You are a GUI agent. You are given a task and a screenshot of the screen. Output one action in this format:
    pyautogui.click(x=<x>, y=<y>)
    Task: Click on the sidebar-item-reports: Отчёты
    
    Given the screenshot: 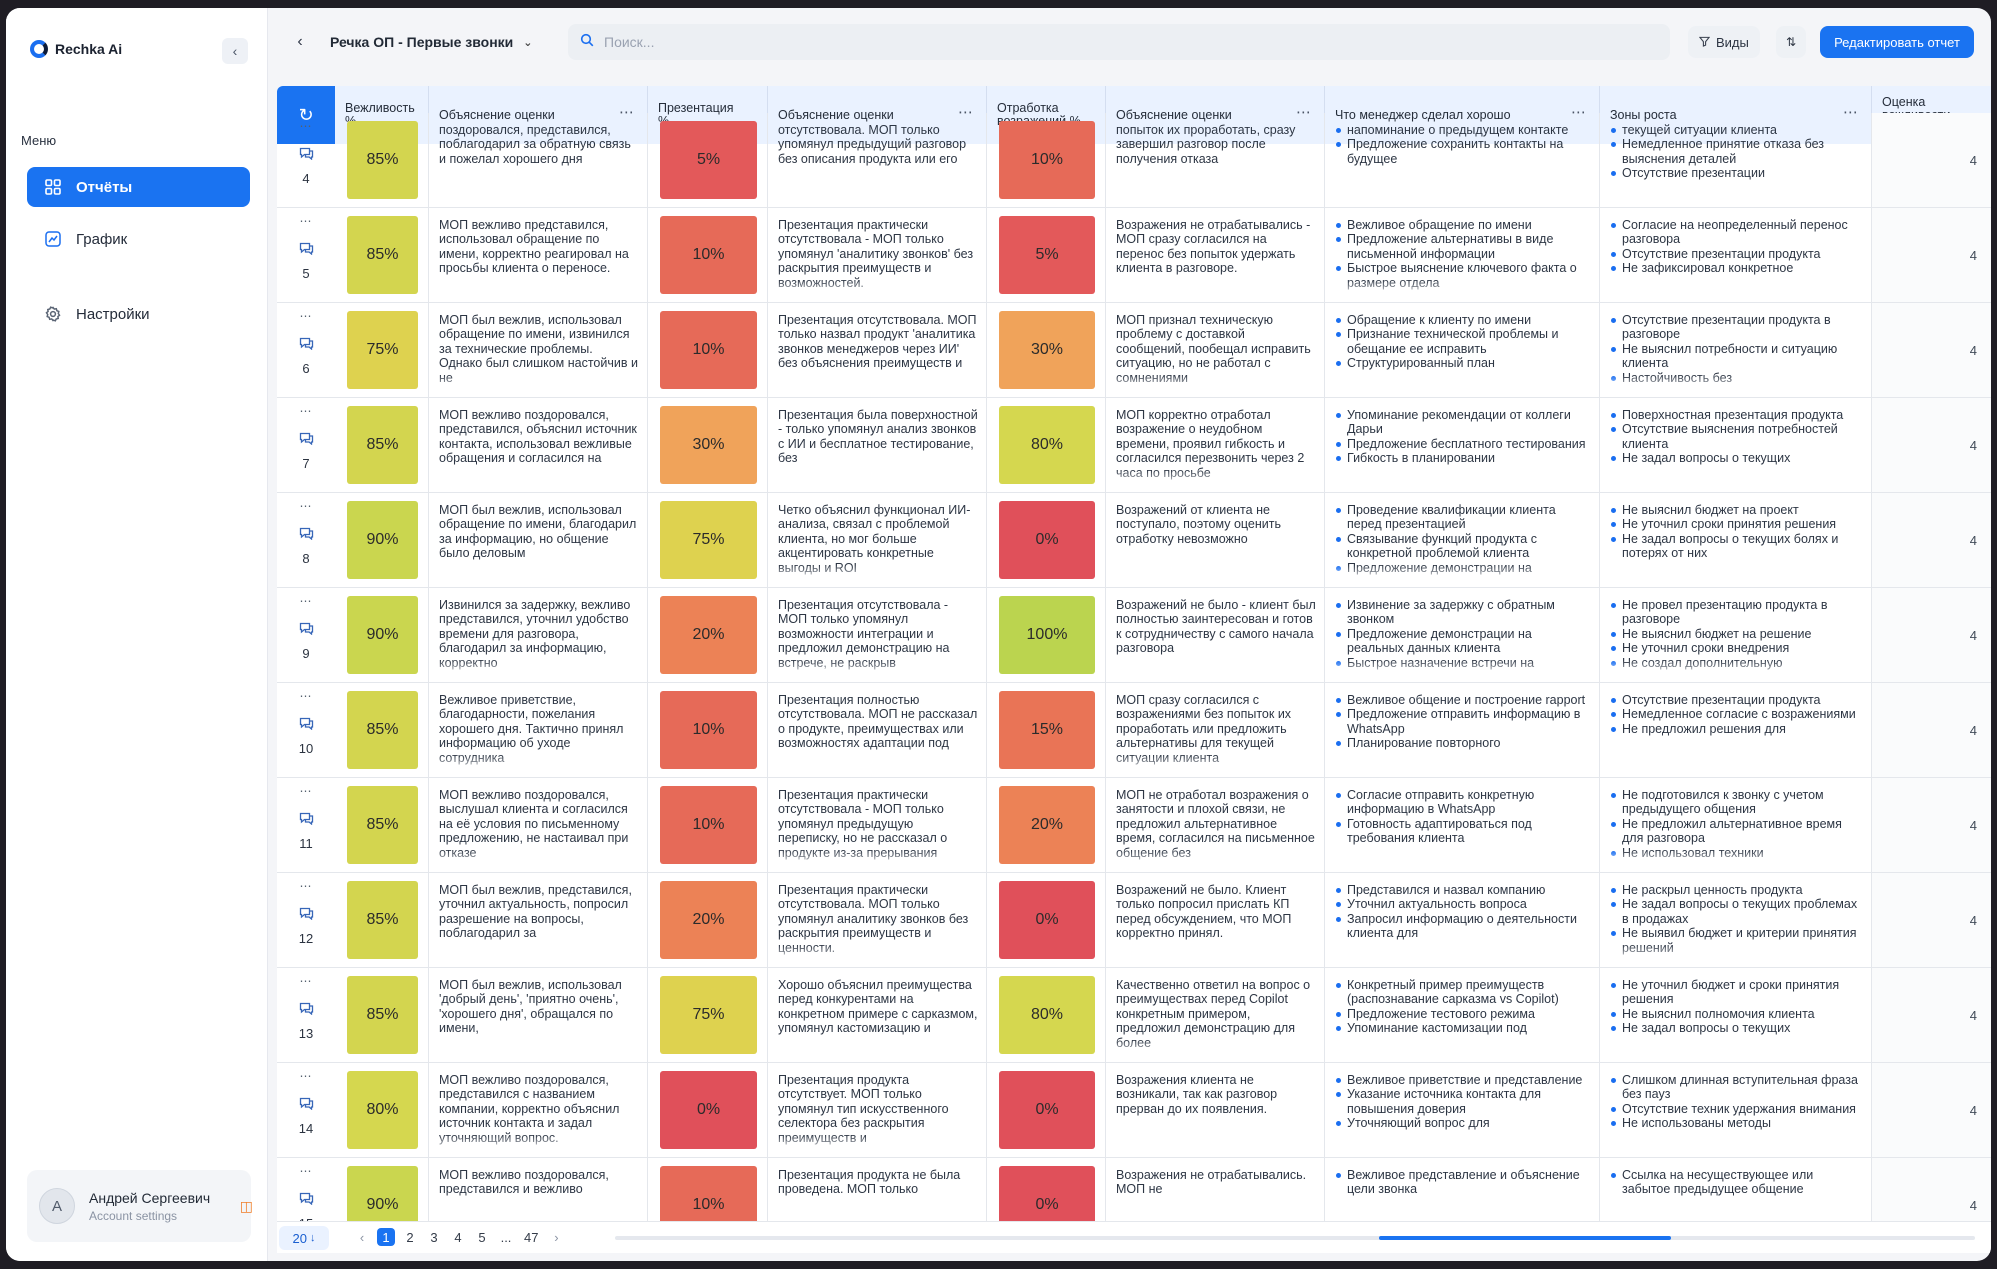 What is the action you would take?
    pyautogui.click(x=138, y=187)
    